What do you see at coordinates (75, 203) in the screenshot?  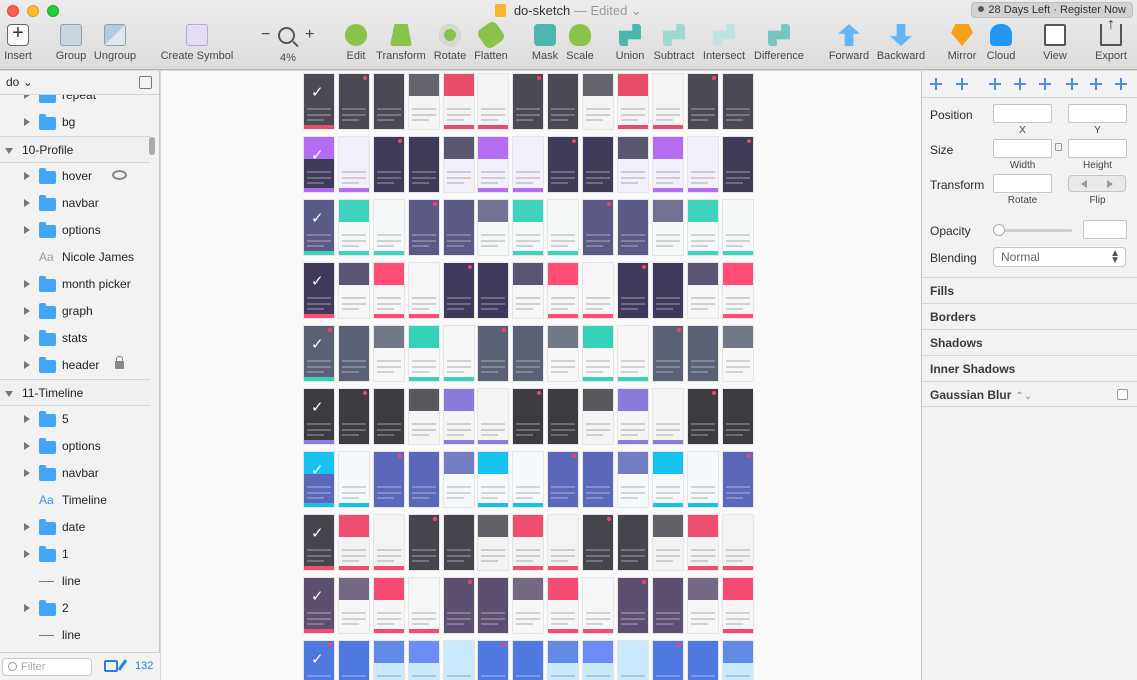 I see `layer-row: navbar` at bounding box center [75, 203].